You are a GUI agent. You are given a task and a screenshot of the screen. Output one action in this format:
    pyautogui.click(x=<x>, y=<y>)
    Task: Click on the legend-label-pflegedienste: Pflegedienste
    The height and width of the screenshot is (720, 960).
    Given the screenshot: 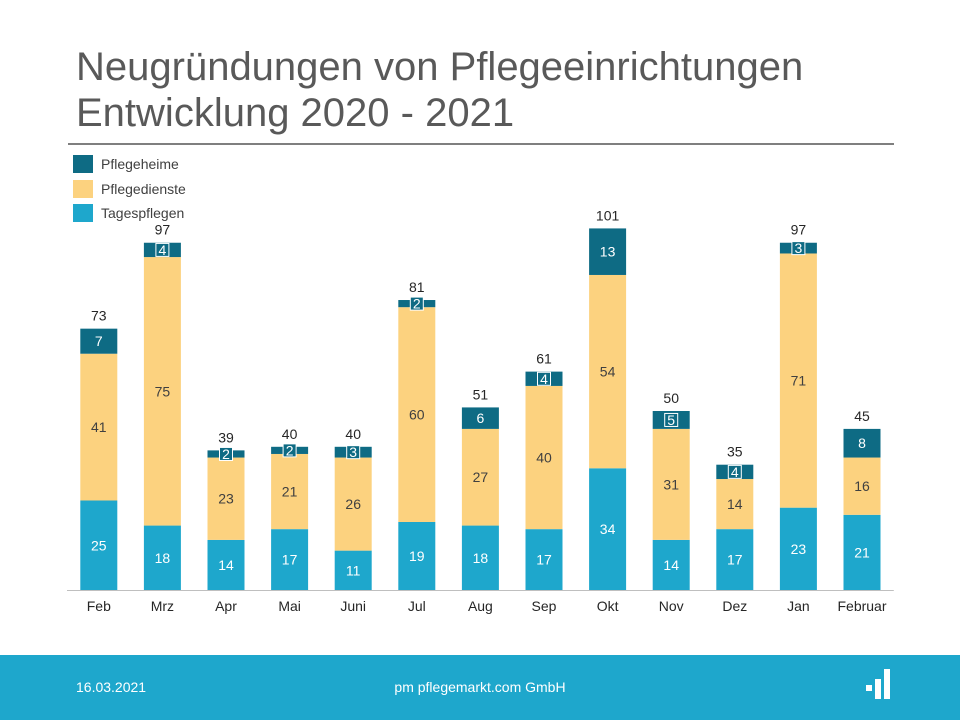 What is the action you would take?
    pyautogui.click(x=143, y=188)
    